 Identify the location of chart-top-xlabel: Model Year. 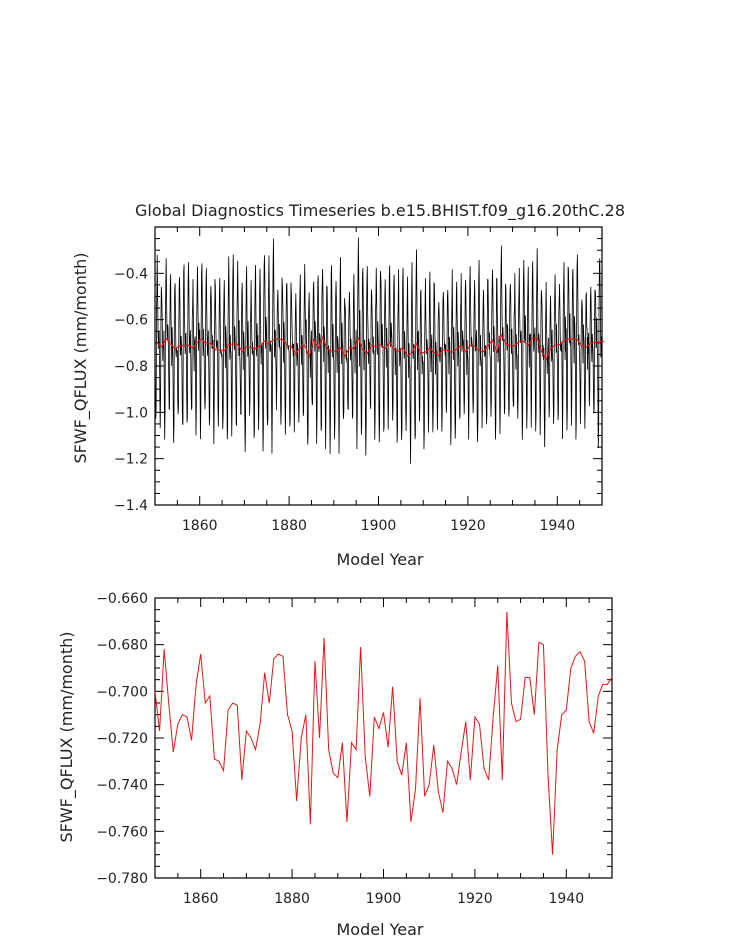
(380, 559).